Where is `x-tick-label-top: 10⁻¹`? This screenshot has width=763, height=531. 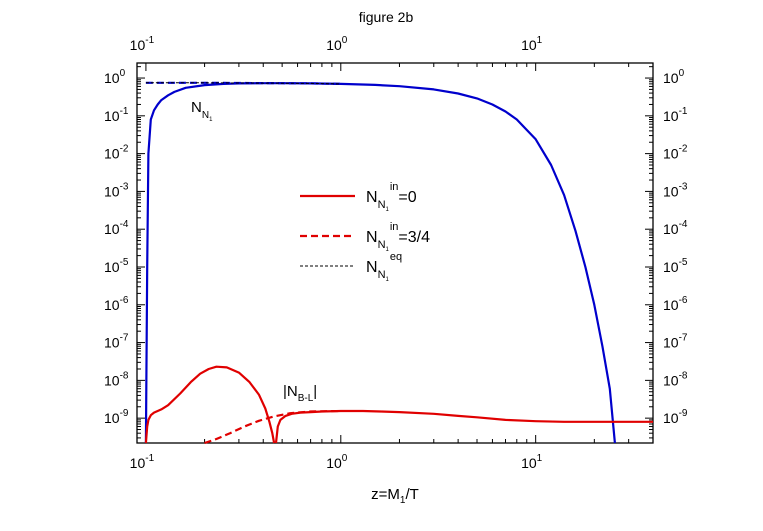 x-tick-label-top: 10⁻¹ is located at coordinates (142, 44).